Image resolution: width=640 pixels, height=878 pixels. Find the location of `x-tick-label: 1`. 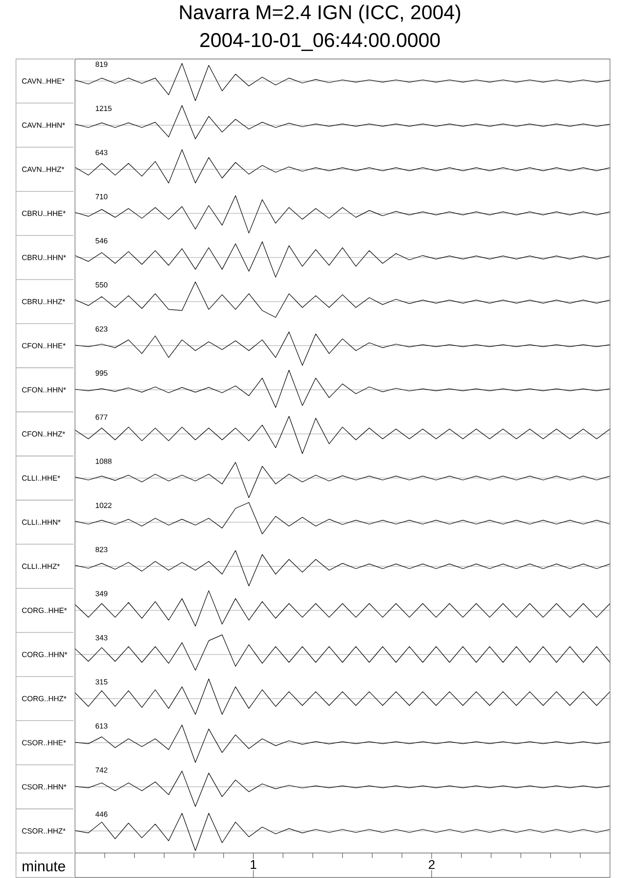

x-tick-label: 1 is located at coordinates (253, 864).